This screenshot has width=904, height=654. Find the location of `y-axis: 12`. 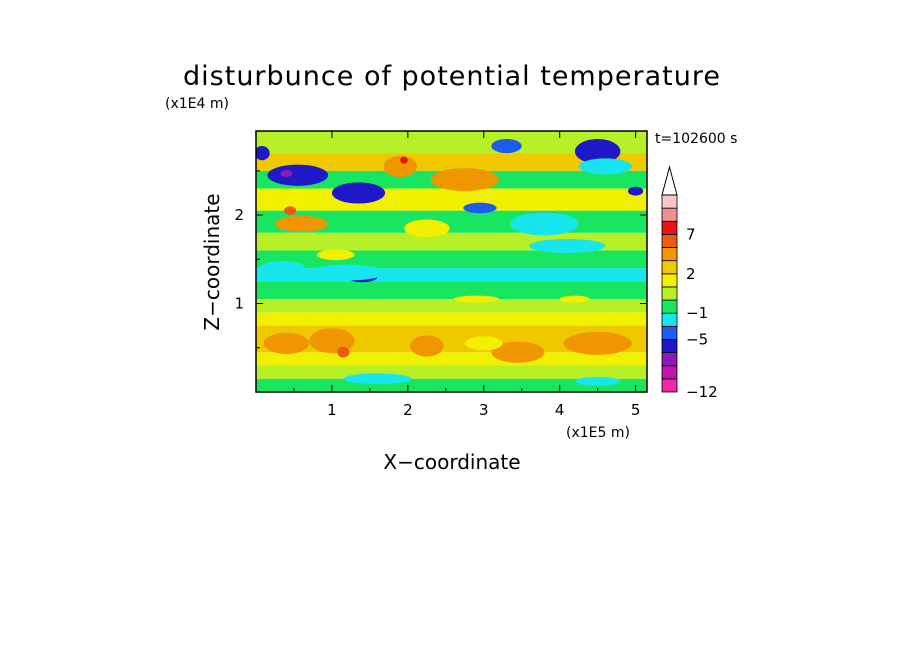

y-axis: 12 is located at coordinates (440, 259).